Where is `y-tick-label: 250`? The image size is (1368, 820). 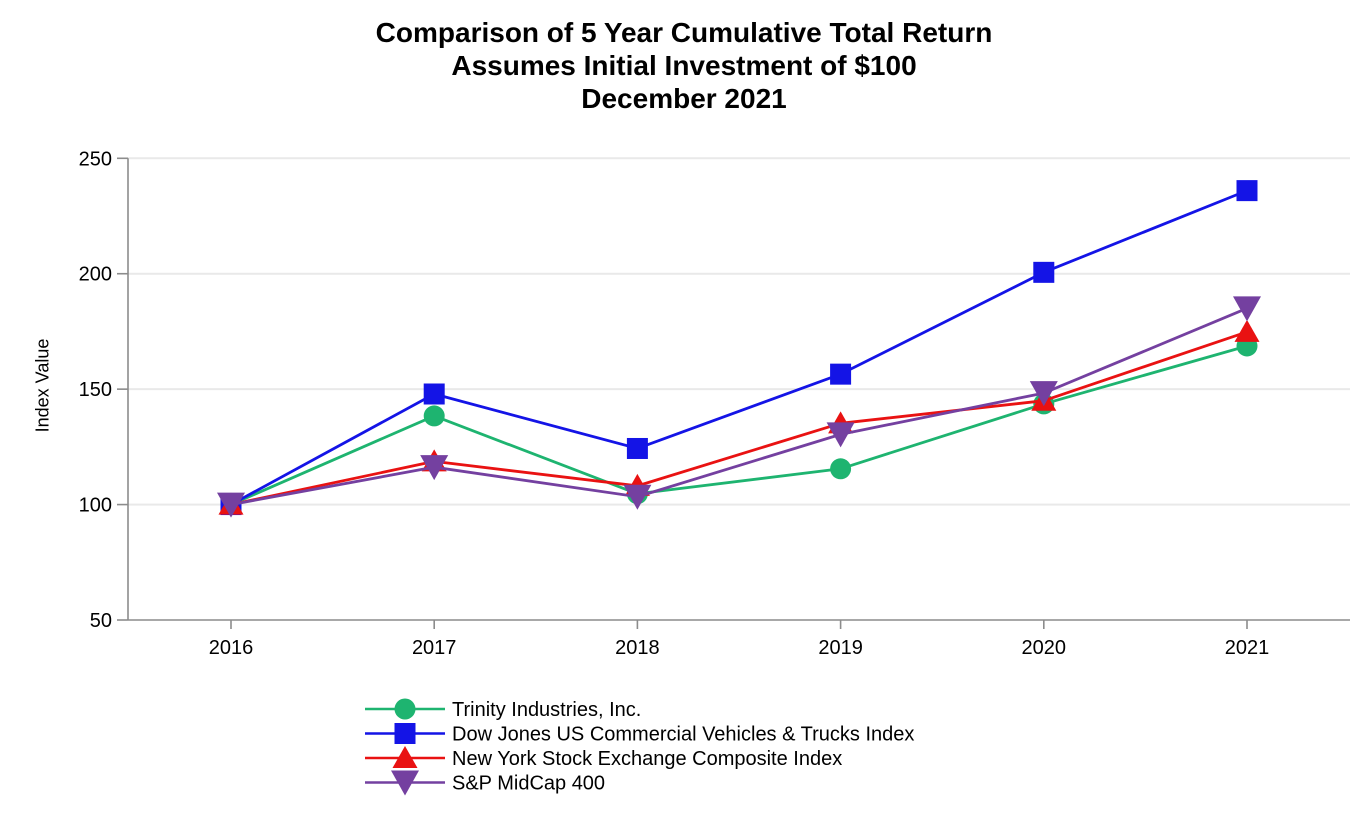 y-tick-label: 250 is located at coordinates (95, 159).